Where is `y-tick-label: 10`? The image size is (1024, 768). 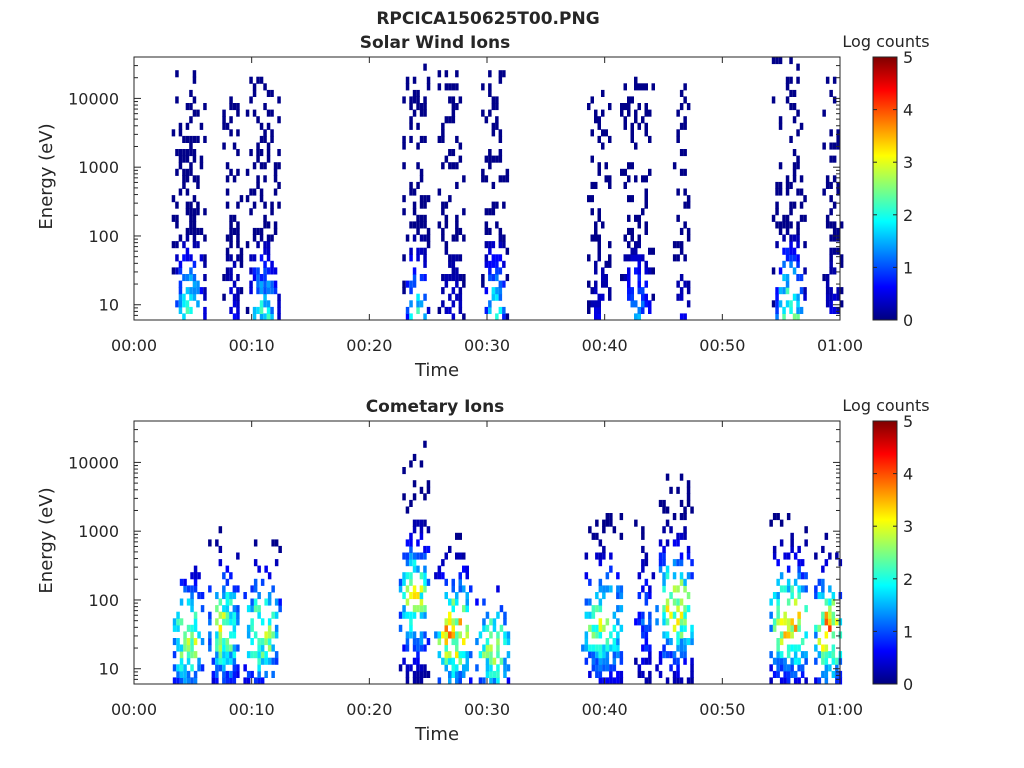
y-tick-label: 10 is located at coordinates (109, 305).